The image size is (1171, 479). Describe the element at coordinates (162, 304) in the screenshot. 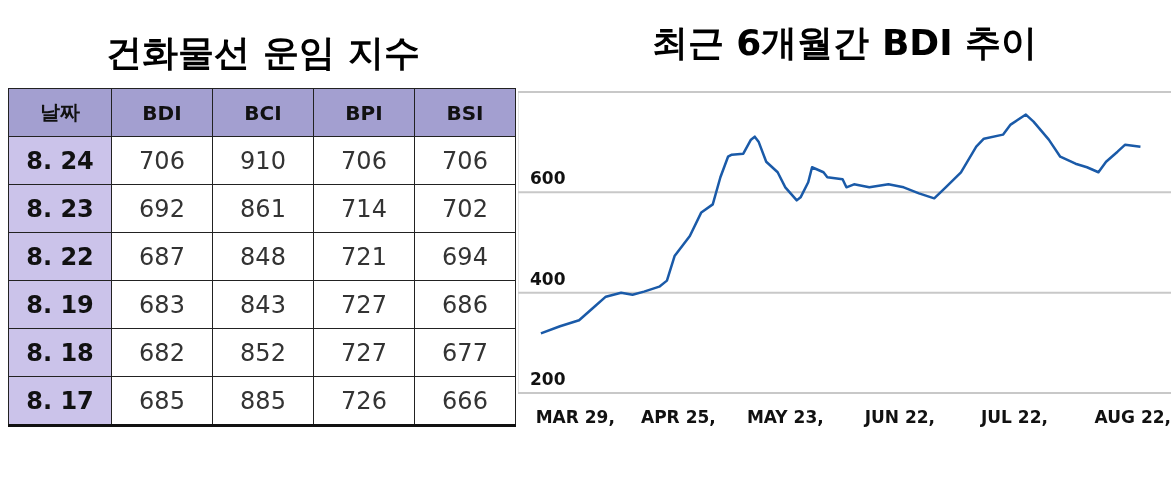

I see `data-label: 683` at that location.